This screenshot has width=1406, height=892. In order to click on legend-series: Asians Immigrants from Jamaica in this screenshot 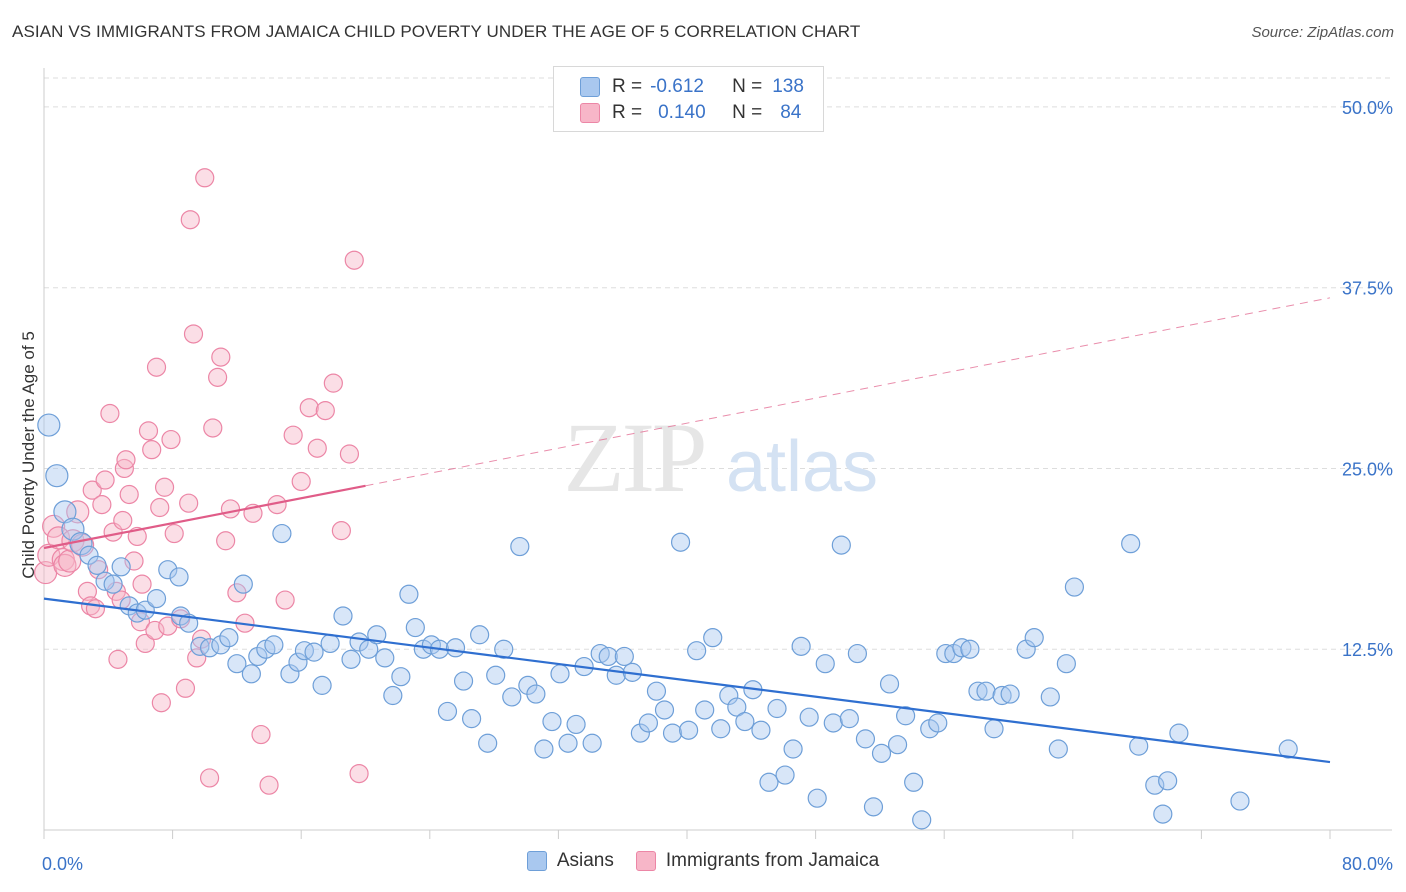, I will do `click(703, 861)`.